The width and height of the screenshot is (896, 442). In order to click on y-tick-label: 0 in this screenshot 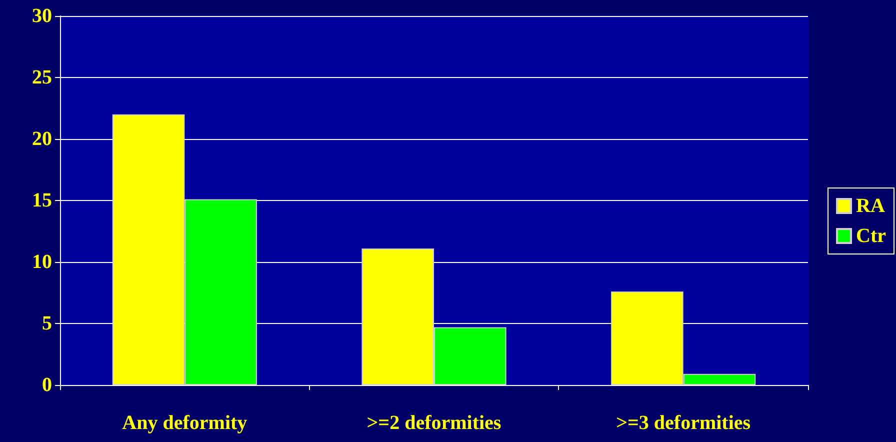, I will do `click(47, 385)`.